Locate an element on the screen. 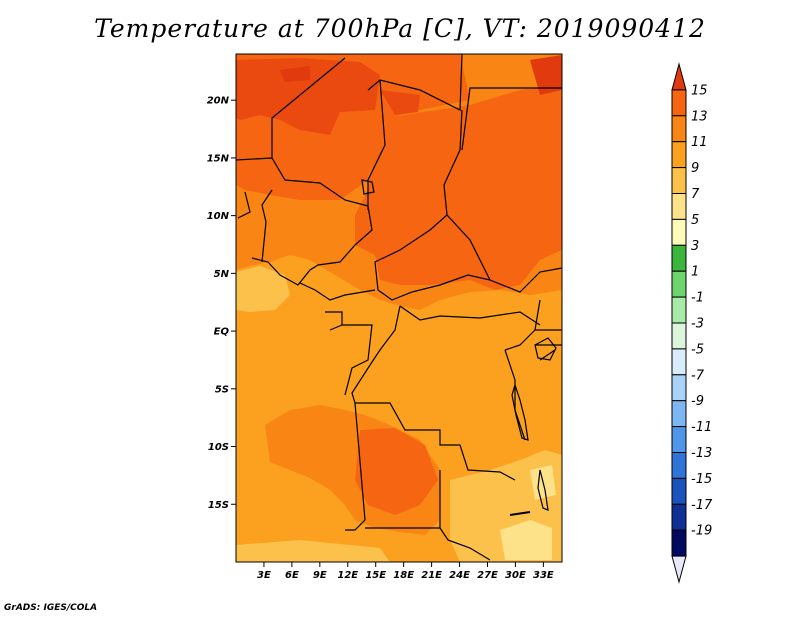  lat-tick-label: 5S is located at coordinates (222, 389).